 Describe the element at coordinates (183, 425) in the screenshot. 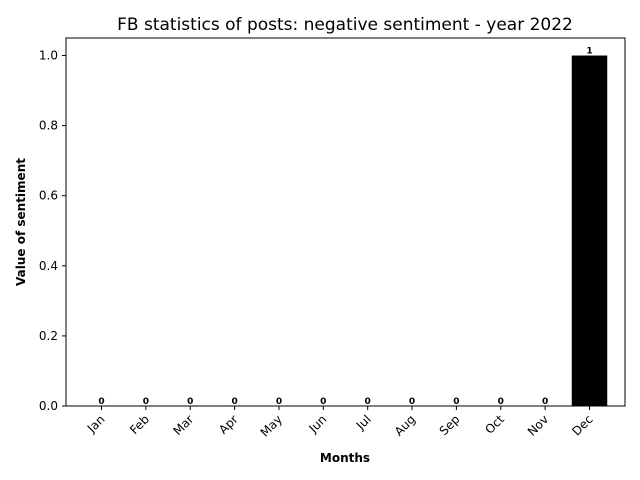

I see `x-tick-label: Mar` at that location.